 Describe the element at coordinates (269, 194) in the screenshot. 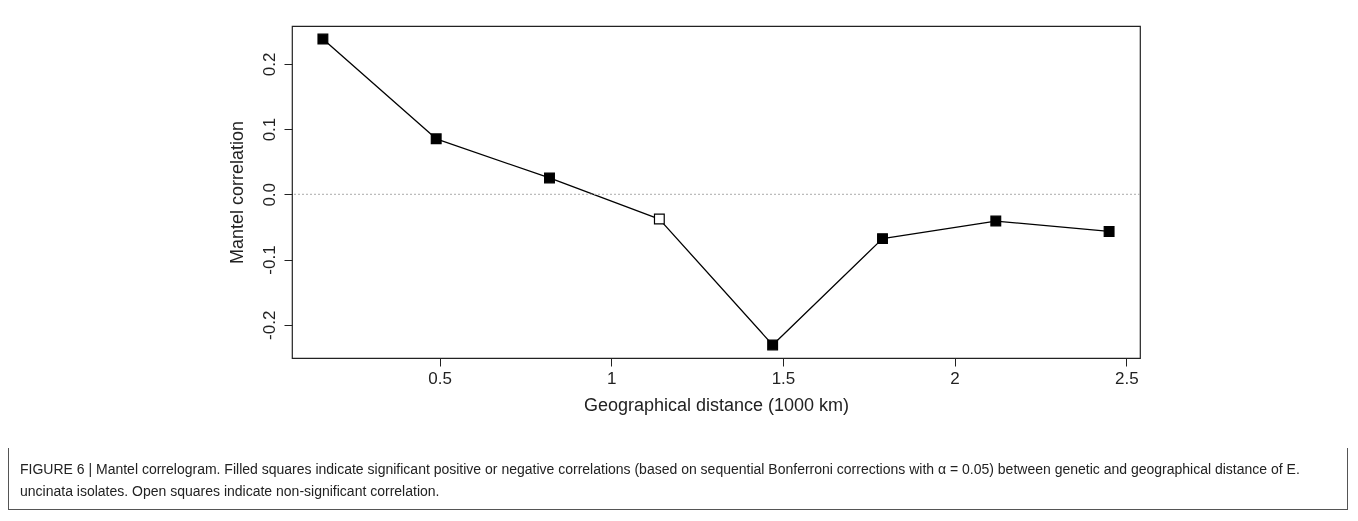

I see `y-tick-label: 0.0` at that location.